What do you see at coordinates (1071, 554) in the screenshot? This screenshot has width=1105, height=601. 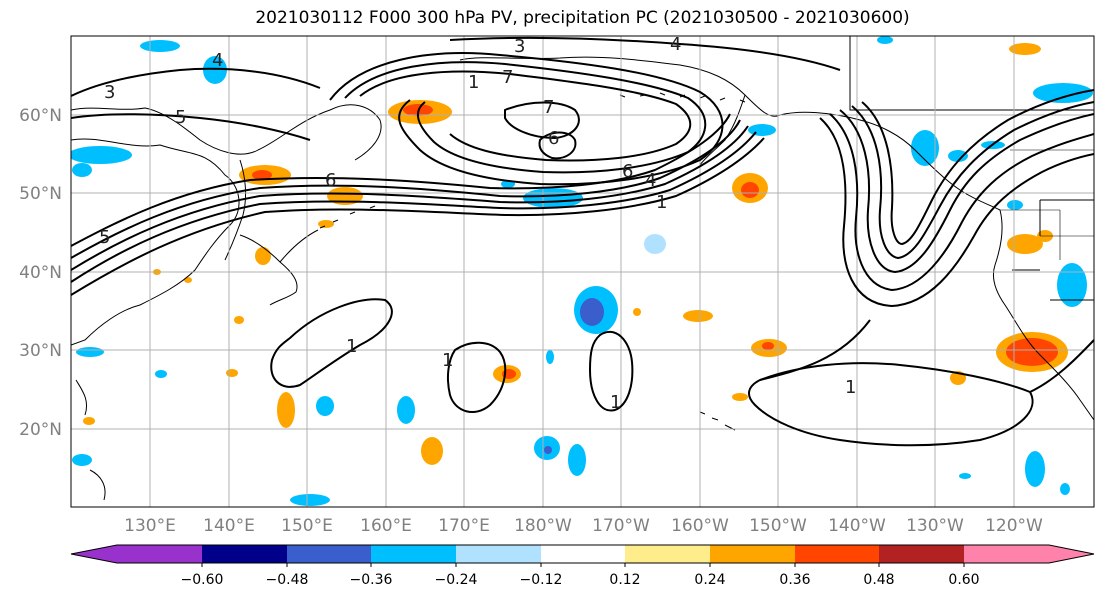 I see `colorbar-extend-max` at bounding box center [1071, 554].